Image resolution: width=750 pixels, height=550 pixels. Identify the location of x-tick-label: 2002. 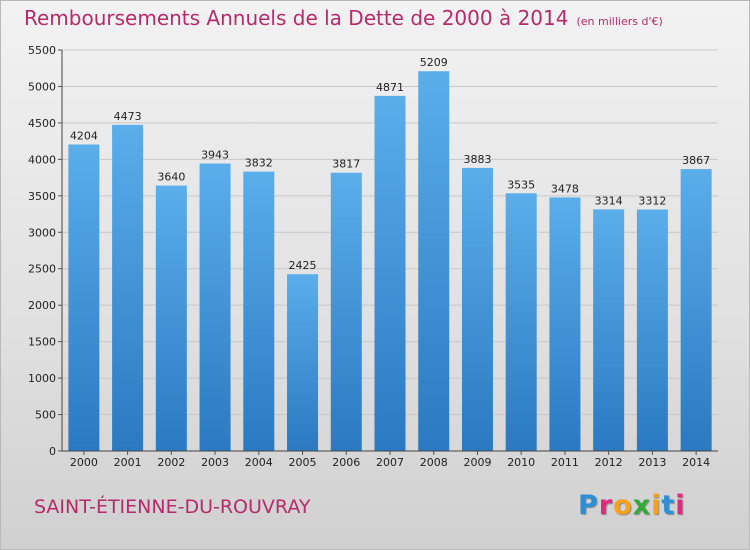
(171, 462).